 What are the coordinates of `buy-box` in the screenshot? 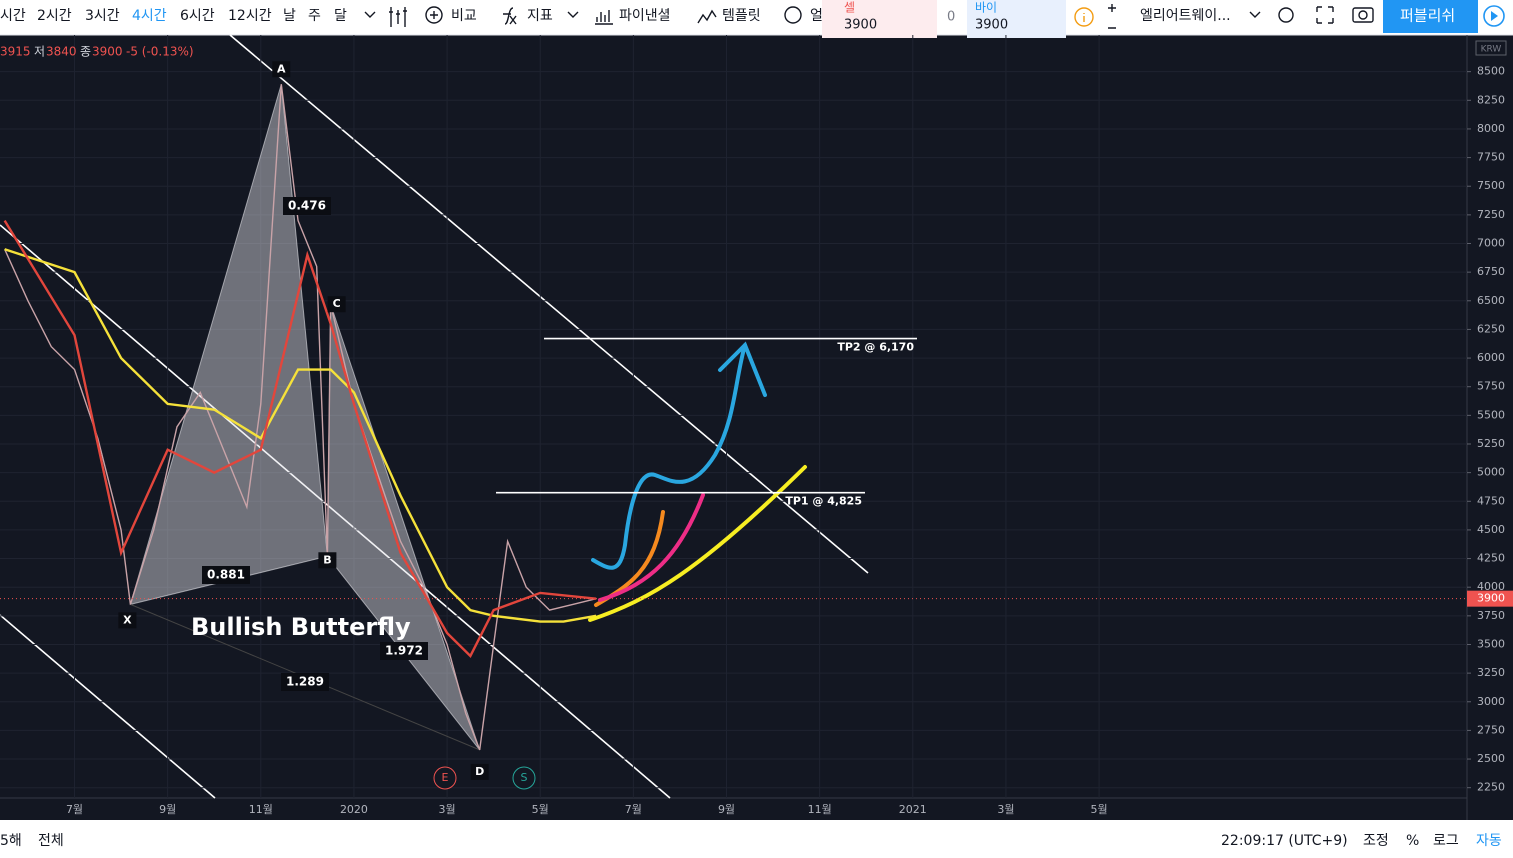 It's located at (1016, 19).